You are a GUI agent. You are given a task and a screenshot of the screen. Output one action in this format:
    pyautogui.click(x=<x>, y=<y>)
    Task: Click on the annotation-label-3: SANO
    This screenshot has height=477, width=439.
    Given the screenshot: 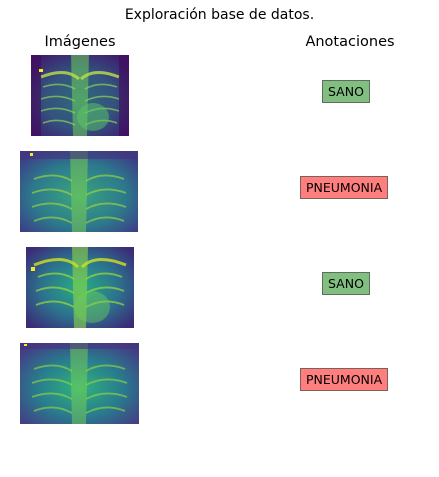 What is the action you would take?
    pyautogui.click(x=346, y=283)
    